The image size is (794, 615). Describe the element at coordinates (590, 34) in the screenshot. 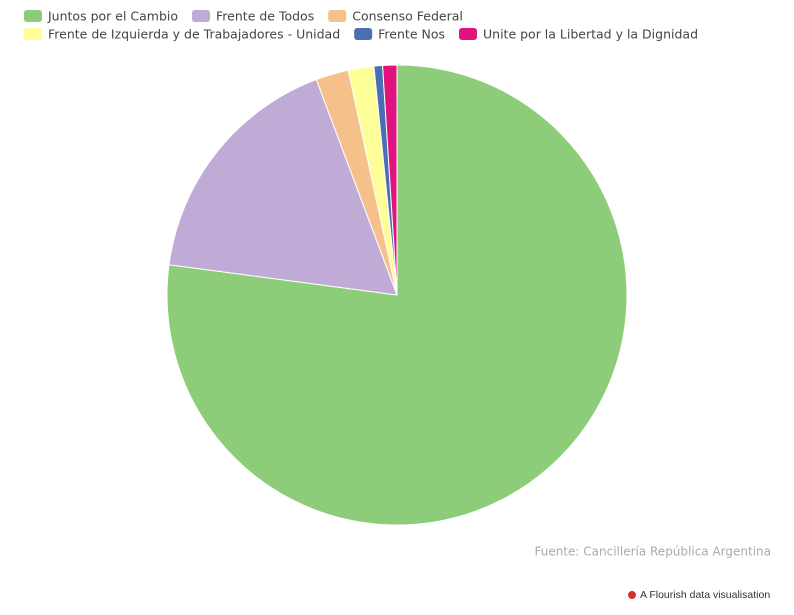

I see `legend-label: Unite por la Libertad y la Dignidad` at that location.